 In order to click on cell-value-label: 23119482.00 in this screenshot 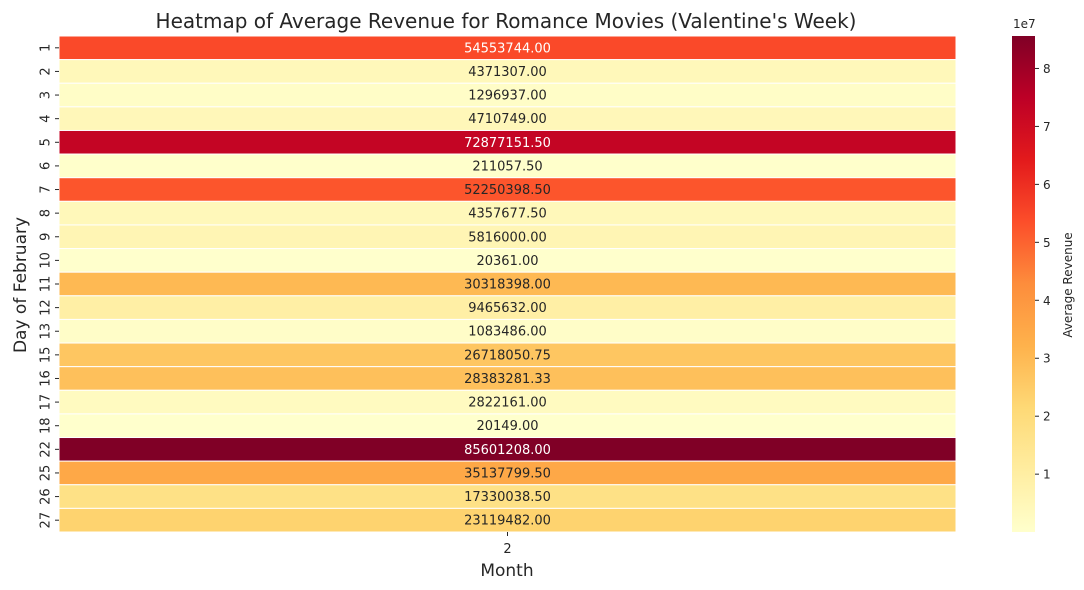, I will do `click(507, 521)`.